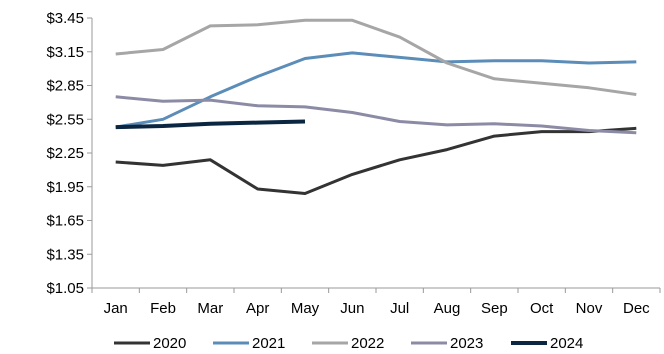  I want to click on legend-label-2022: 2022, so click(367, 343).